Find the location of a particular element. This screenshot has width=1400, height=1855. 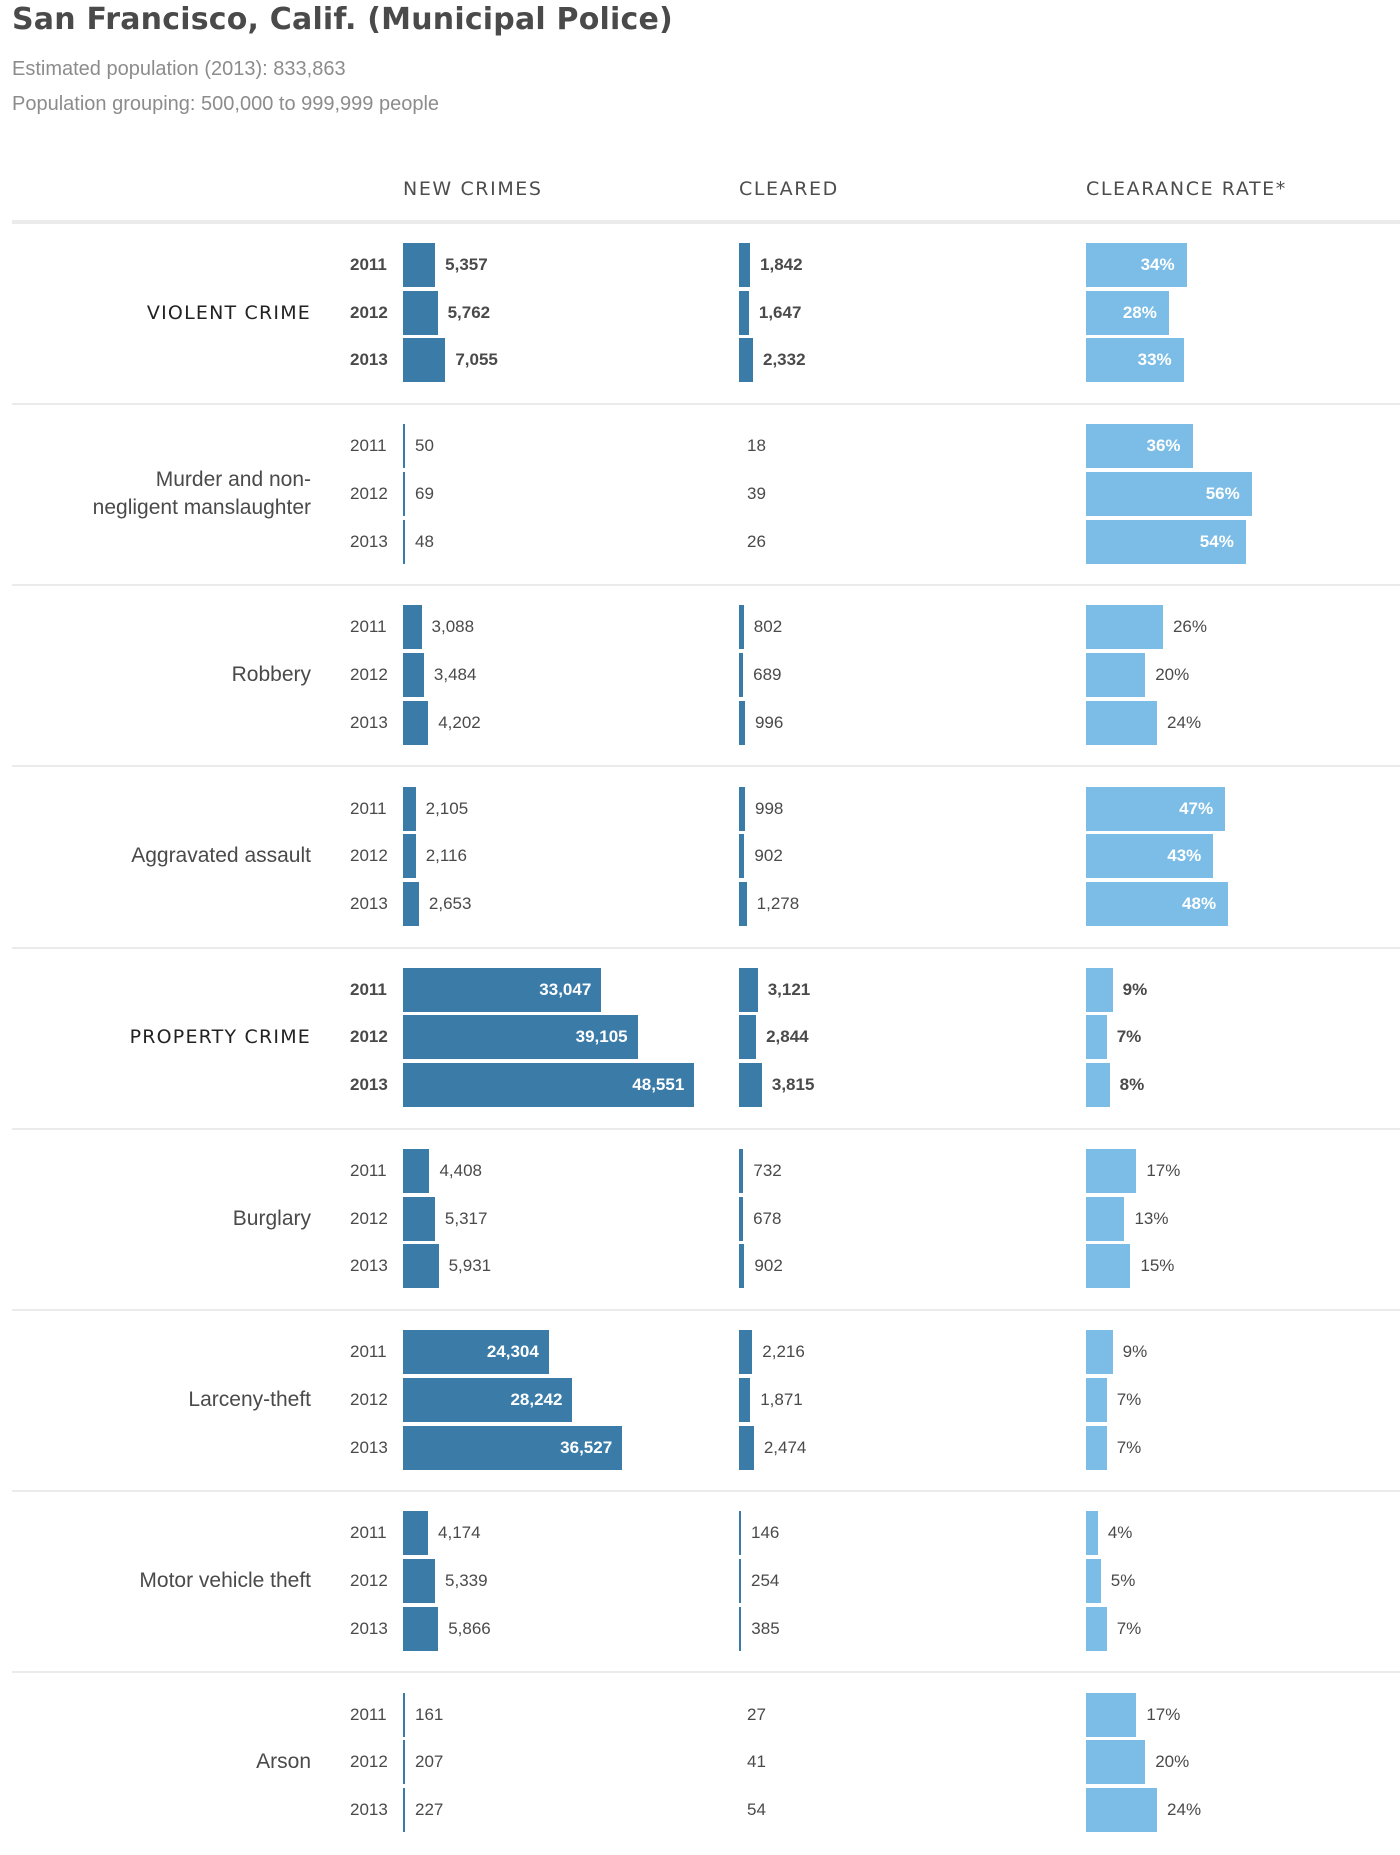

clearance-rate-value: 36% is located at coordinates (1163, 446).